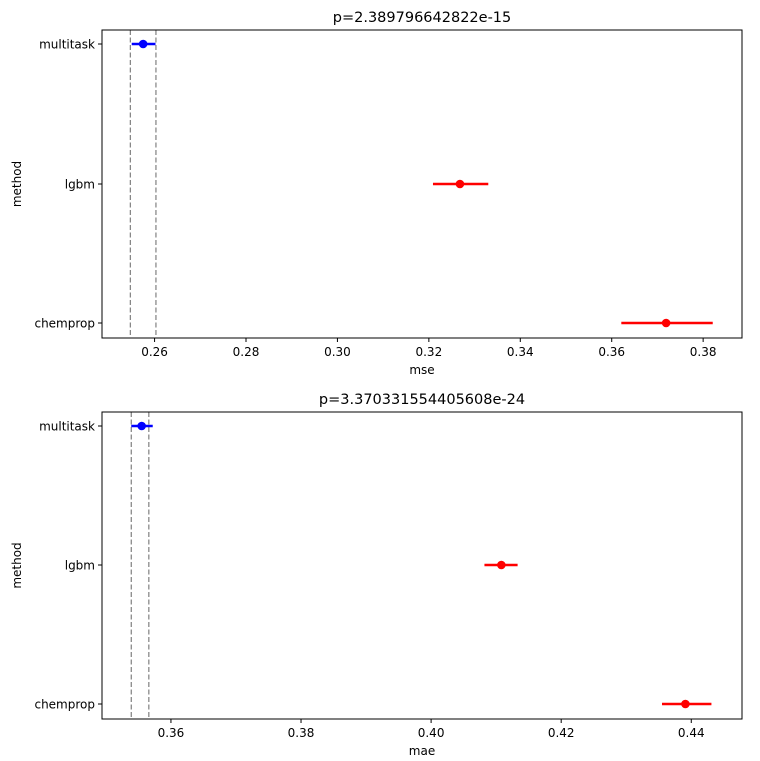  Describe the element at coordinates (691, 733) in the screenshot. I see `x-tick-label: 0.44` at that location.